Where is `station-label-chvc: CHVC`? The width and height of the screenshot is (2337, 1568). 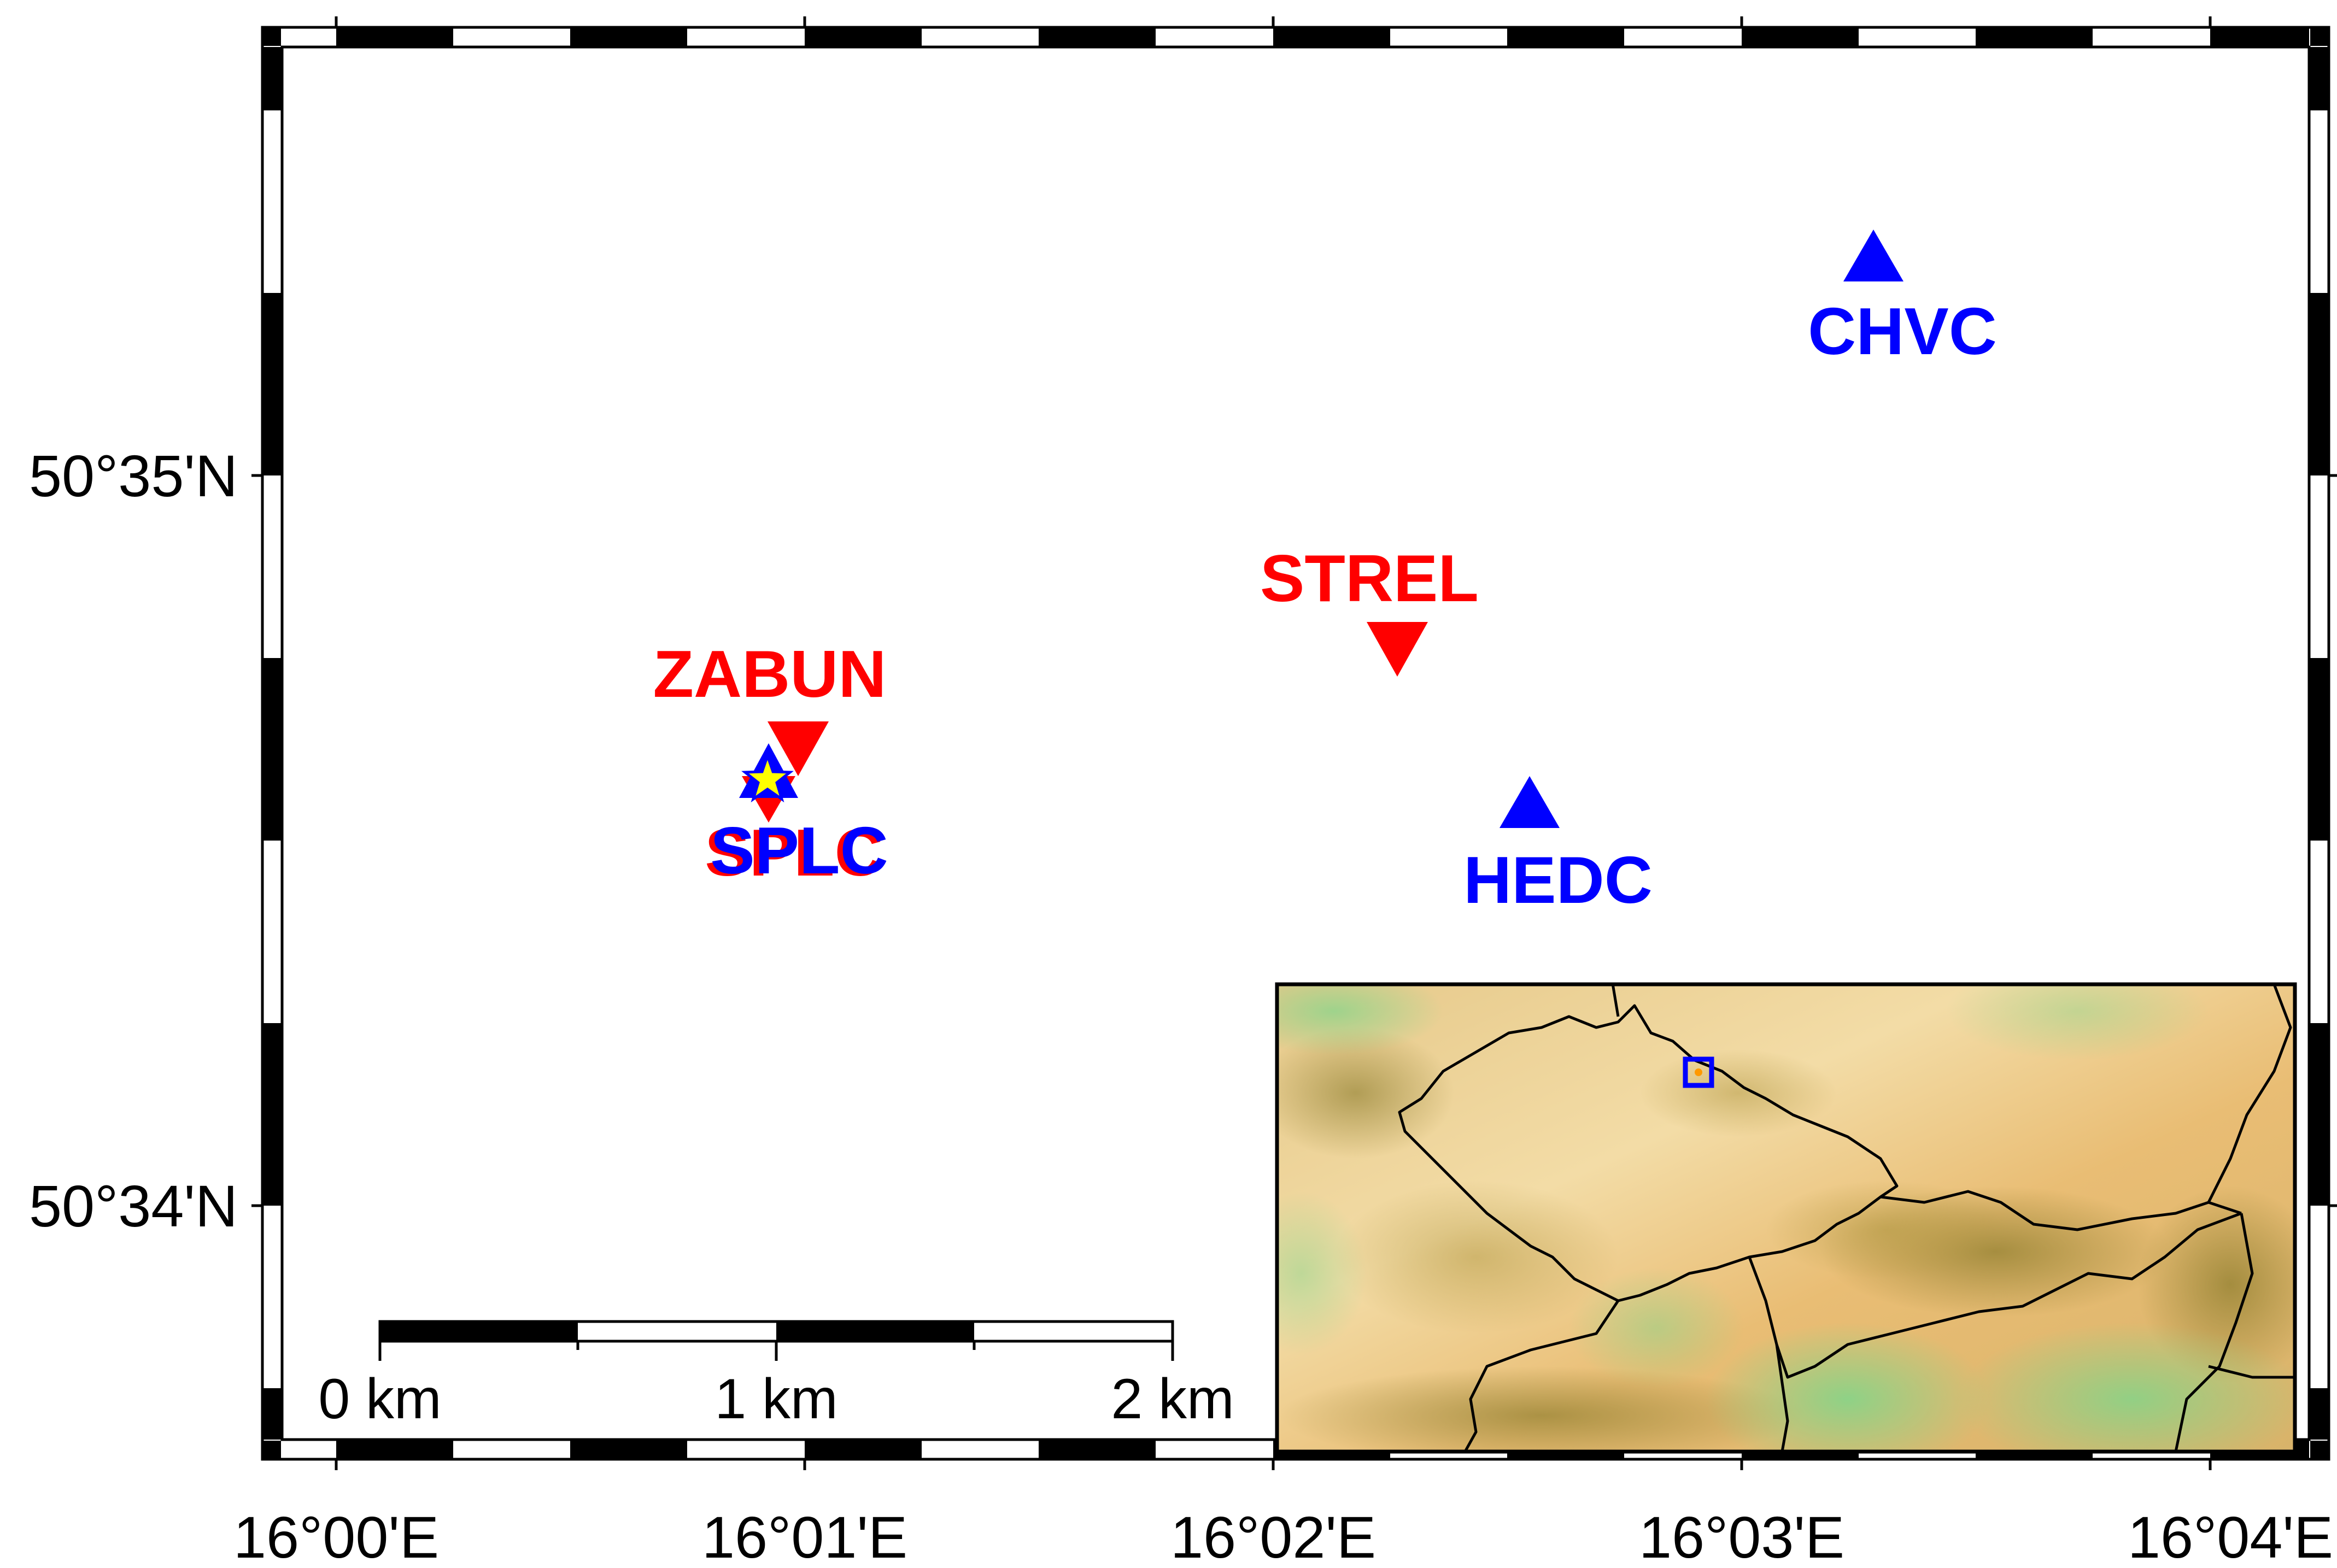
station-label-chvc: CHVC is located at coordinates (1902, 331).